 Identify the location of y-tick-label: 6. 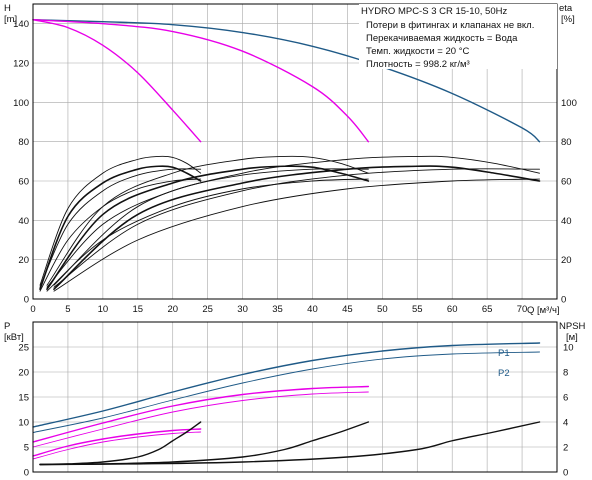
(565, 398).